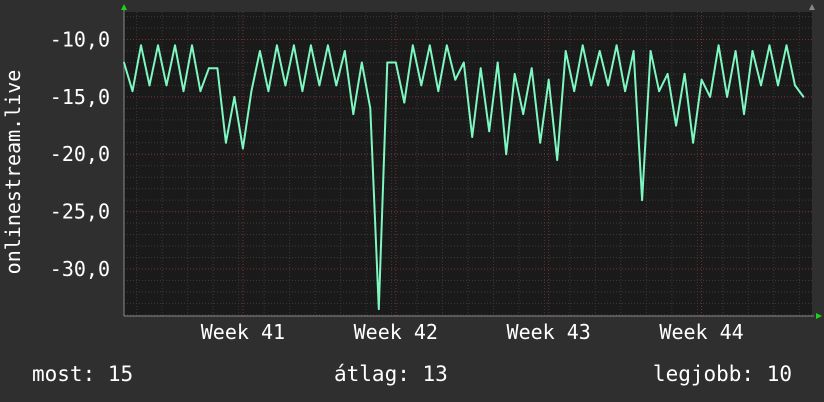 The image size is (824, 402). I want to click on x-tick-labels: Week 41 Week 42 Week 43 Week 44, so click(472, 332).